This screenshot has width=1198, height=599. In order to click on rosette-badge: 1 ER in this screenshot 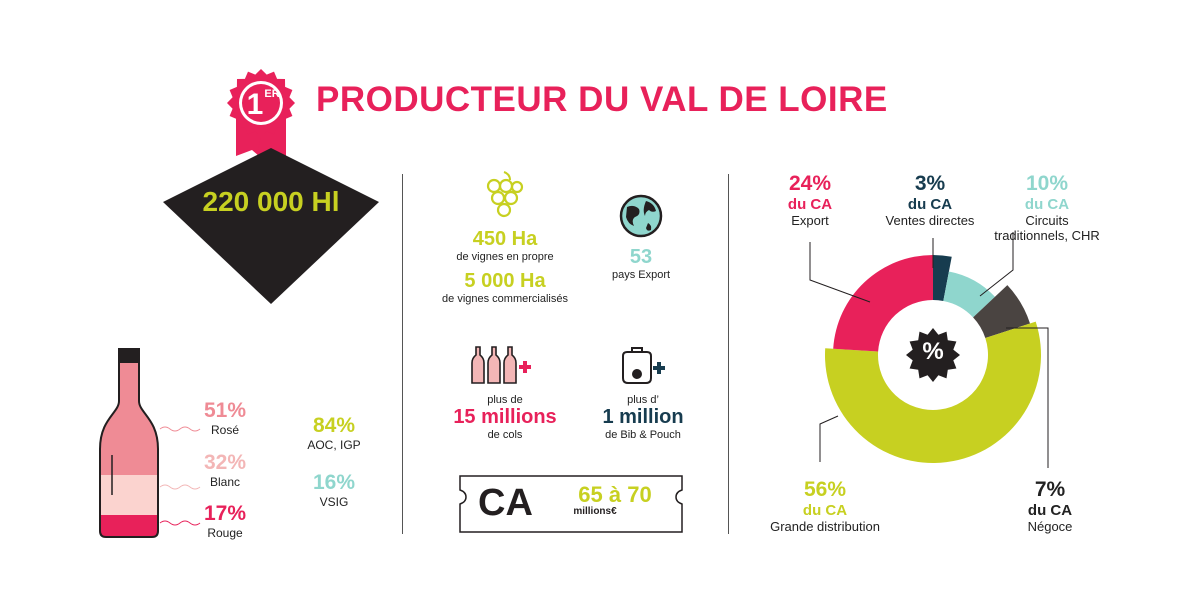, I will do `click(261, 115)`.